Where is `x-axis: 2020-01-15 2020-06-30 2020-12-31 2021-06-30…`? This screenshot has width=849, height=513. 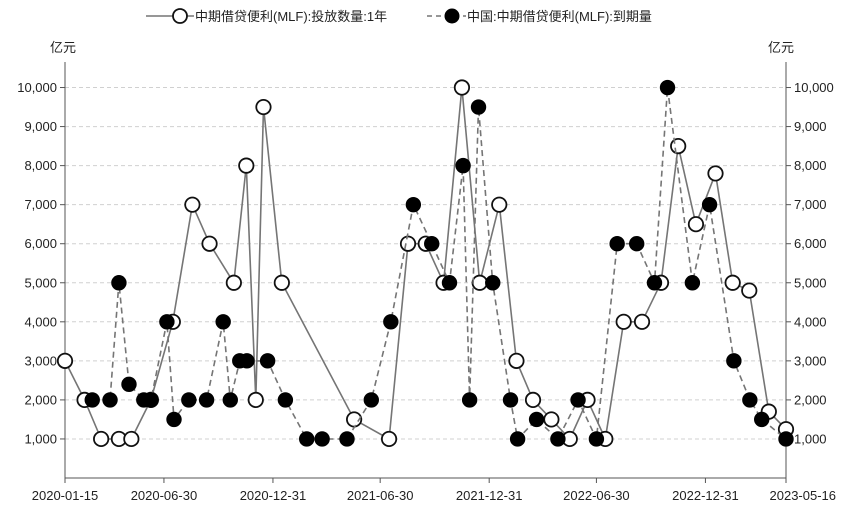
x-axis: 2020-01-15 2020-06-30 2020-12-31 2021-06-30… is located at coordinates (434, 490).